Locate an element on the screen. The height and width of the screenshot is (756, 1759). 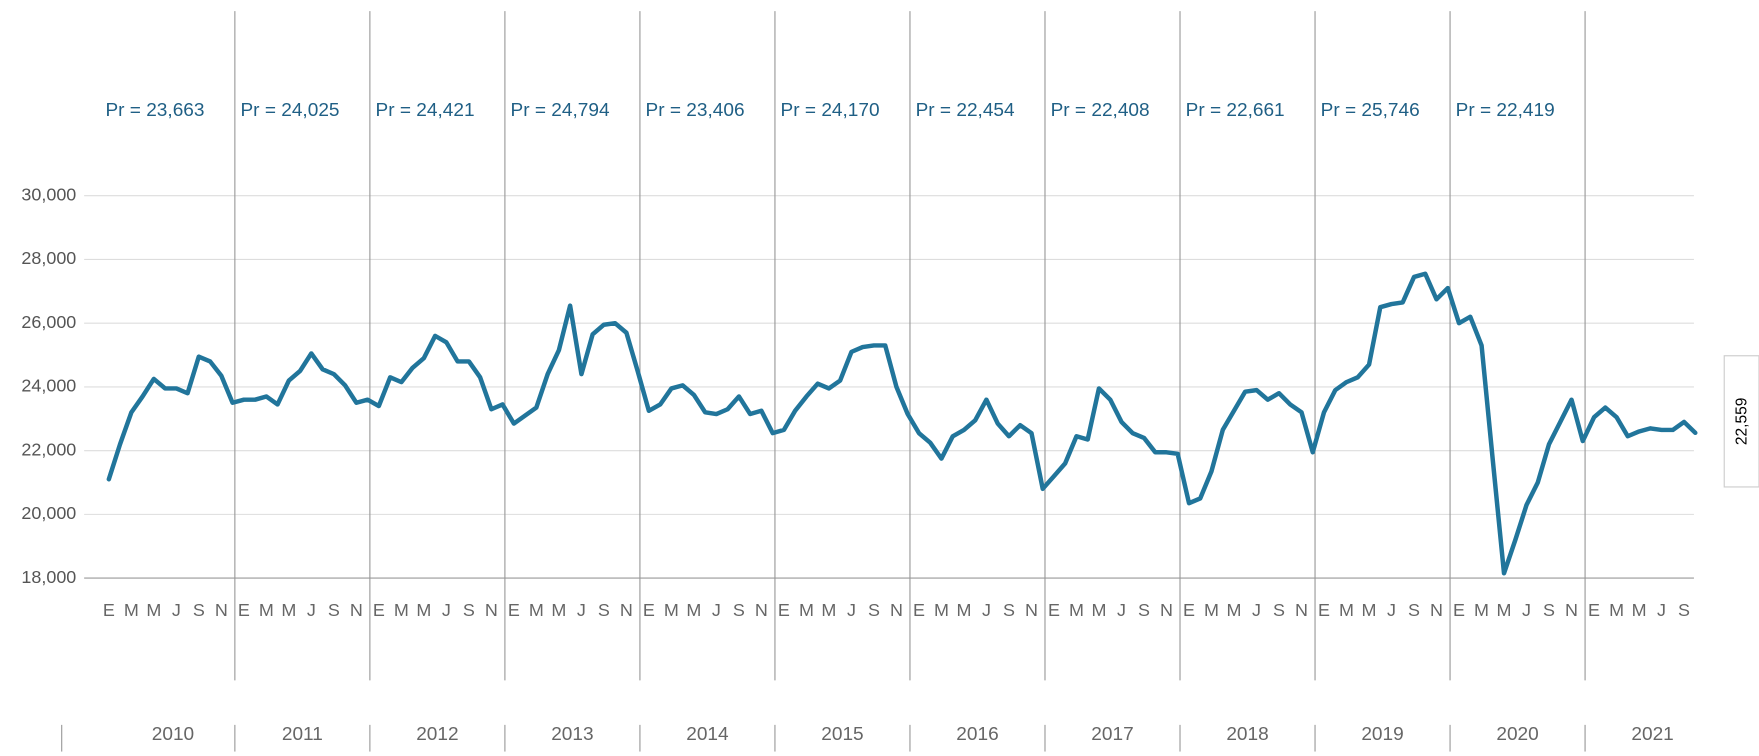
year-label: 2014 is located at coordinates (707, 734).